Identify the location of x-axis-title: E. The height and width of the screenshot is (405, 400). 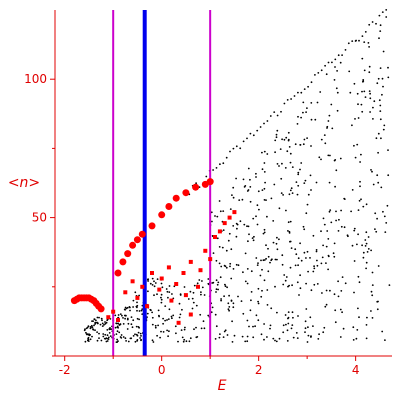
(222, 386).